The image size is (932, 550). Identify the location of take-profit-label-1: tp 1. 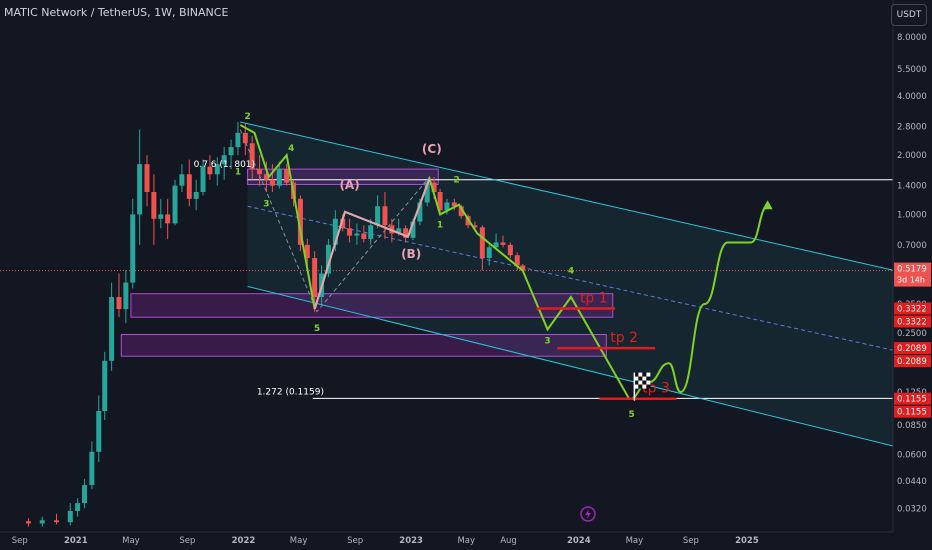
(594, 298).